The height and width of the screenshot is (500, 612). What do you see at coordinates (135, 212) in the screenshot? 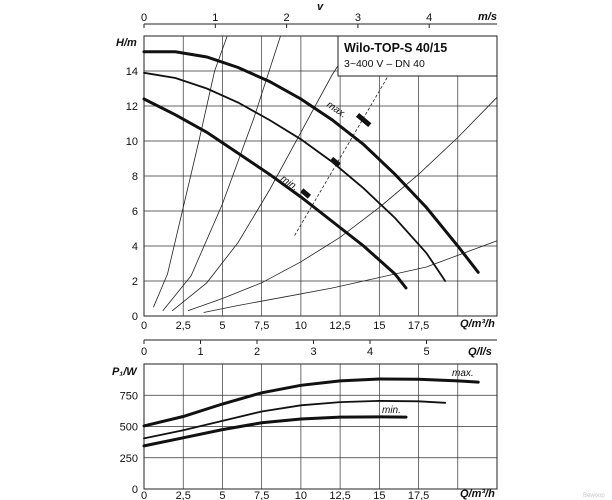
I see `head-chart-y-tick: 6` at bounding box center [135, 212].